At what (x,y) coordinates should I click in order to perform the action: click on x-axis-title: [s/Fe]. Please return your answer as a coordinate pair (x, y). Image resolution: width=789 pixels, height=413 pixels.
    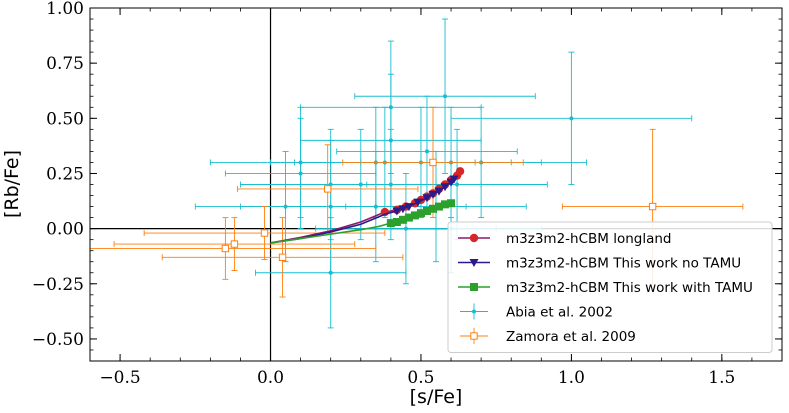
    Looking at the image, I should click on (436, 397).